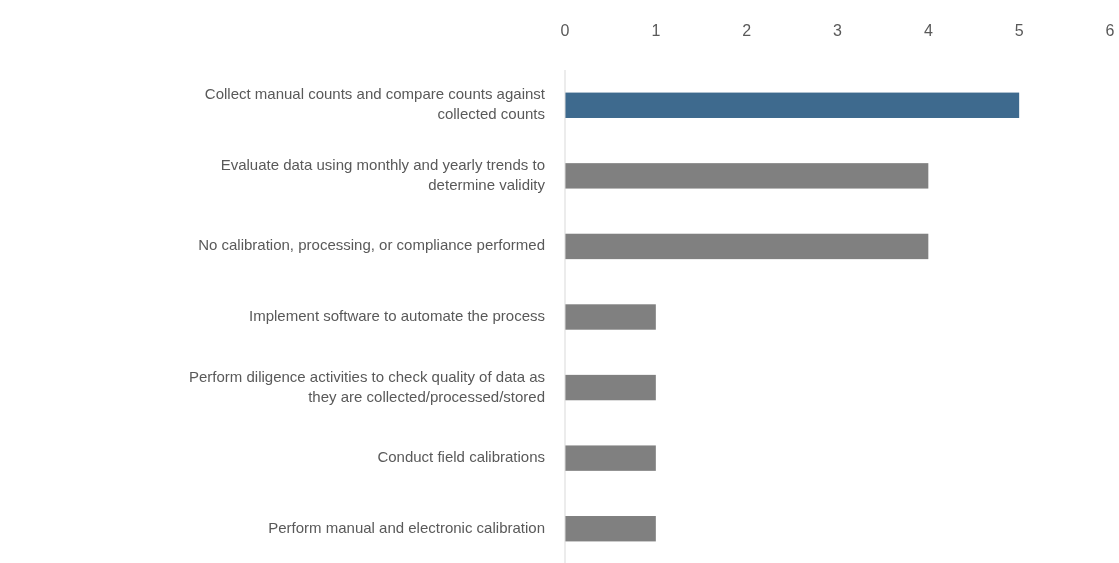 The height and width of the screenshot is (563, 1119). Describe the element at coordinates (371, 245) in the screenshot. I see `y-tick-label: No calibration, processing, or compliance performed` at that location.